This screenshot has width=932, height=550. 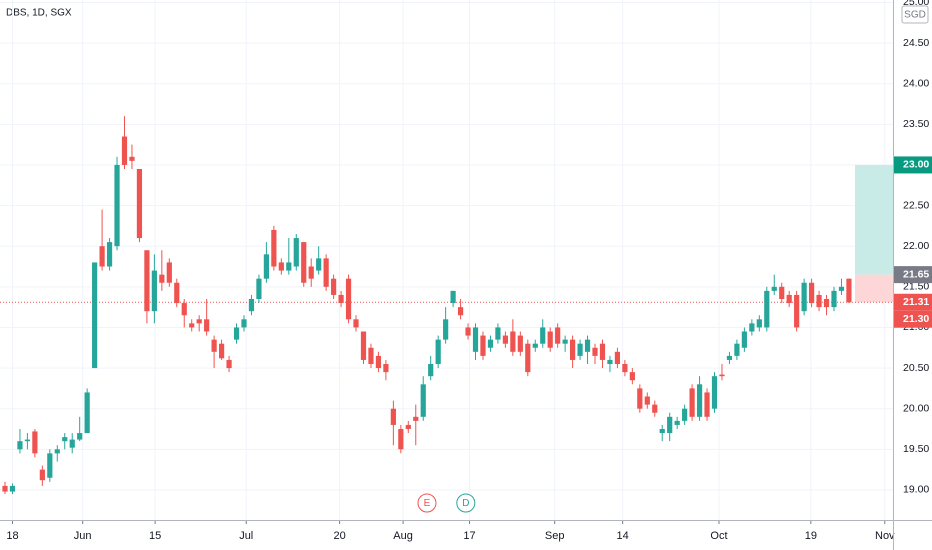 I want to click on x-tick-label: 14, so click(x=623, y=536).